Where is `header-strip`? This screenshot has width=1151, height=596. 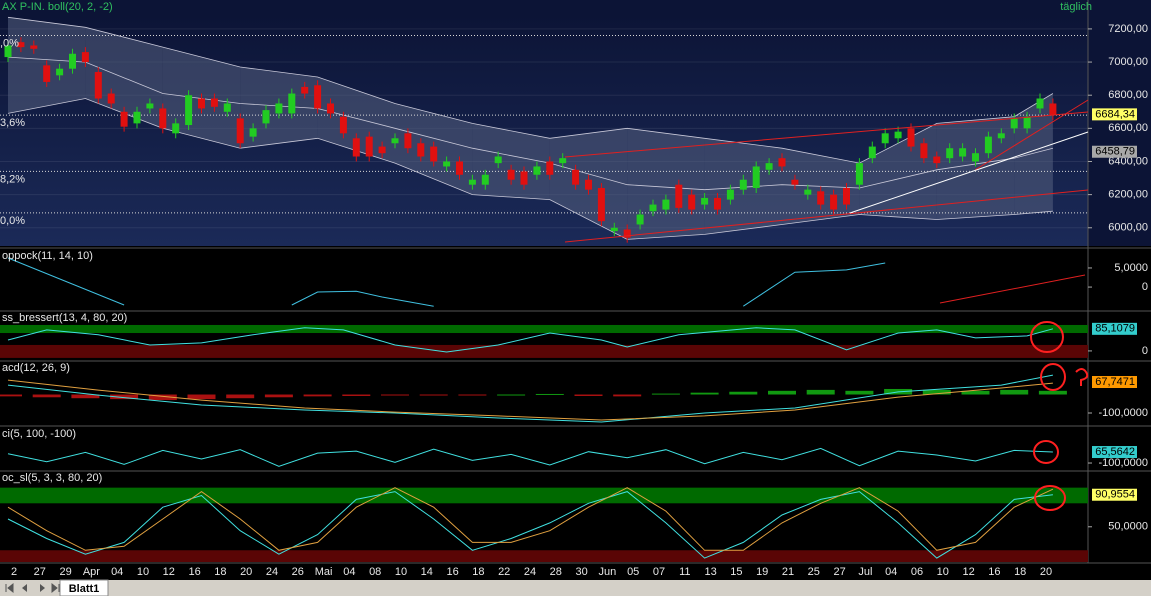
header-strip is located at coordinates (544, 7).